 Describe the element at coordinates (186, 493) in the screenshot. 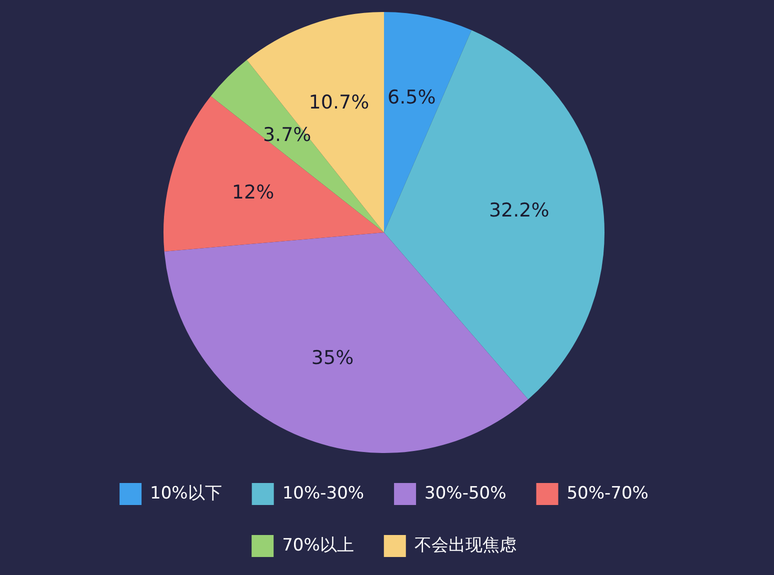

I see `legend-label: 10%以下` at that location.